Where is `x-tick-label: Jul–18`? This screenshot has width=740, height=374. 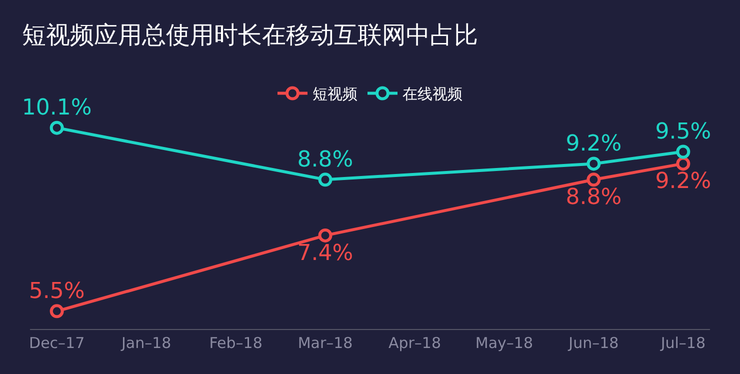 x-tick-label: Jul–18 is located at coordinates (683, 343).